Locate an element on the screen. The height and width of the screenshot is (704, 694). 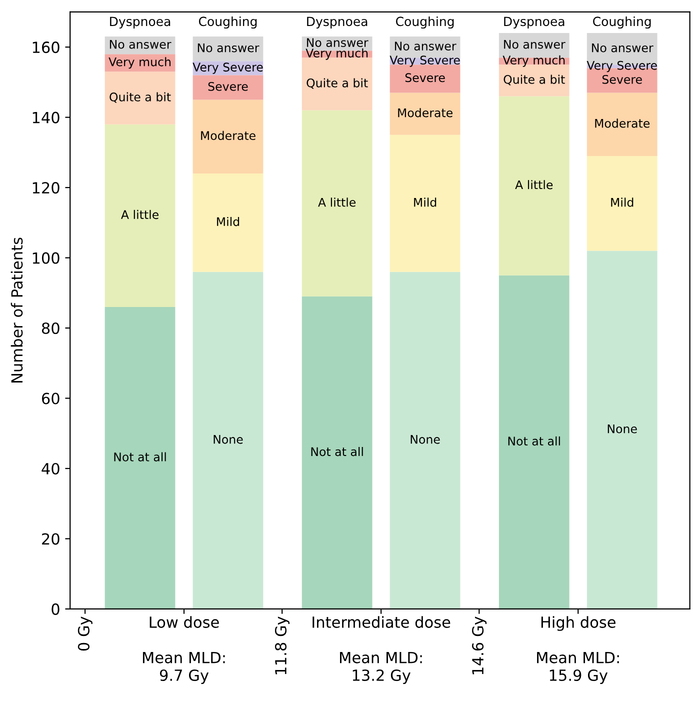
text: 0 Gy is located at coordinates (85, 633).